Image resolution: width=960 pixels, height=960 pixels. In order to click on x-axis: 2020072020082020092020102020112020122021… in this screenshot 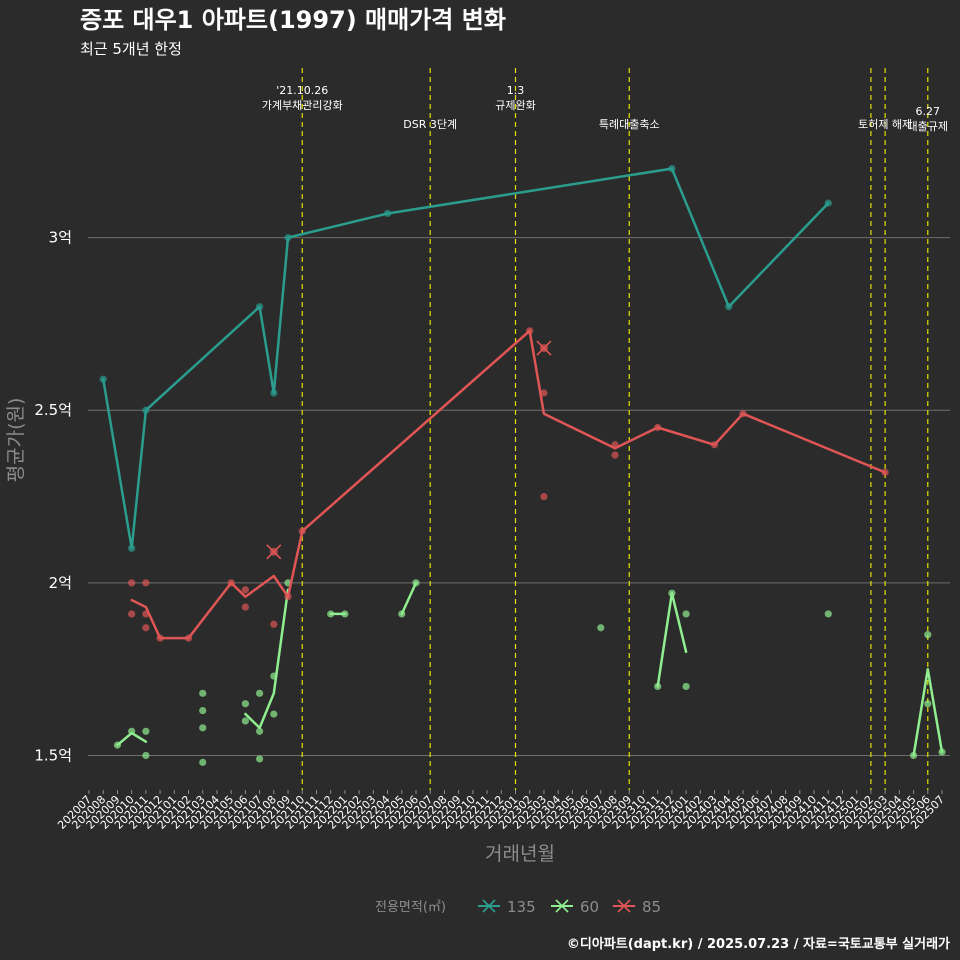, I will do `click(501, 811)`.